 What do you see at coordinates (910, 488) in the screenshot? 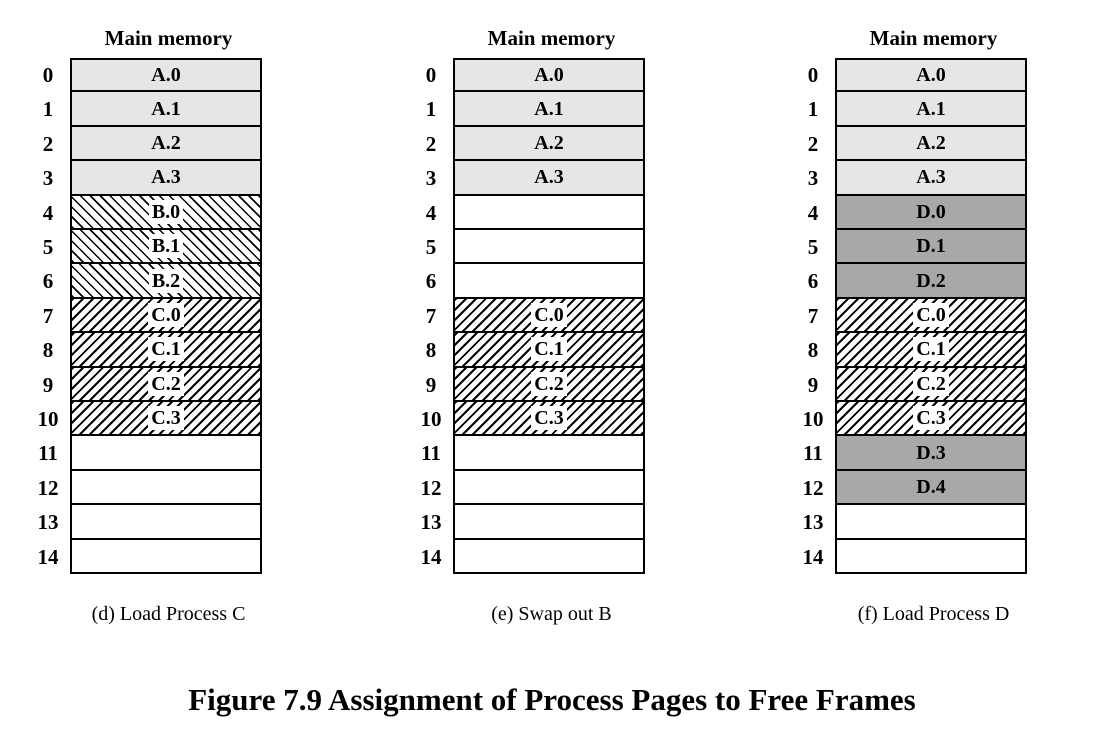
I see `frame-row: 12 D.4` at bounding box center [910, 488].